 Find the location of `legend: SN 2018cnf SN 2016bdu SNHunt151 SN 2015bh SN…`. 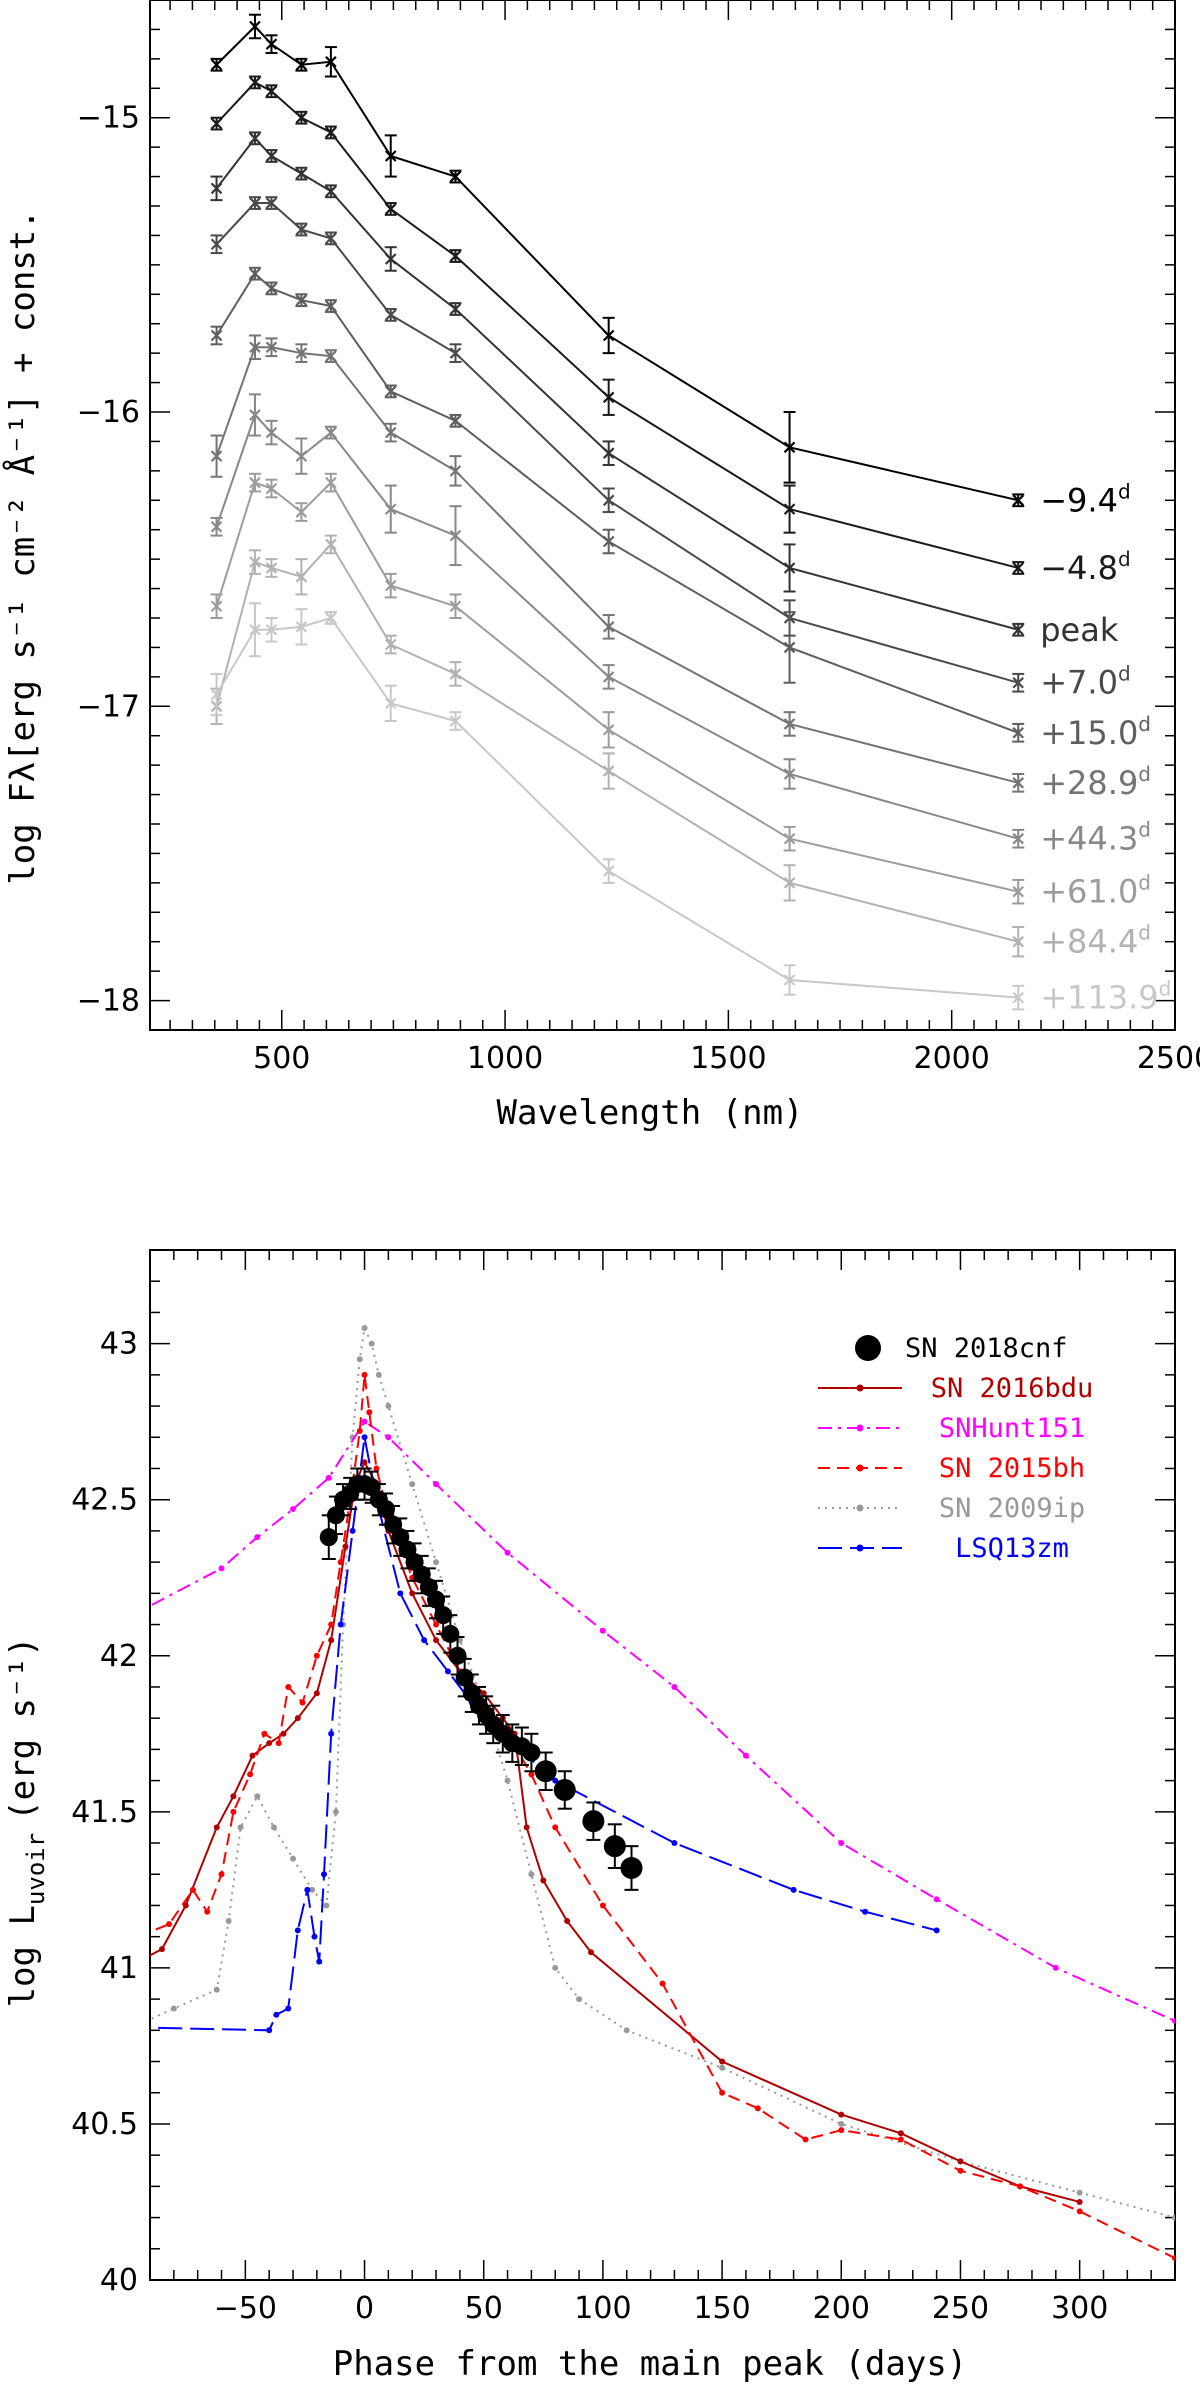

legend: SN 2018cnf SN 2016bdu SNHunt151 SN 2015bh SN… is located at coordinates (955, 1448).